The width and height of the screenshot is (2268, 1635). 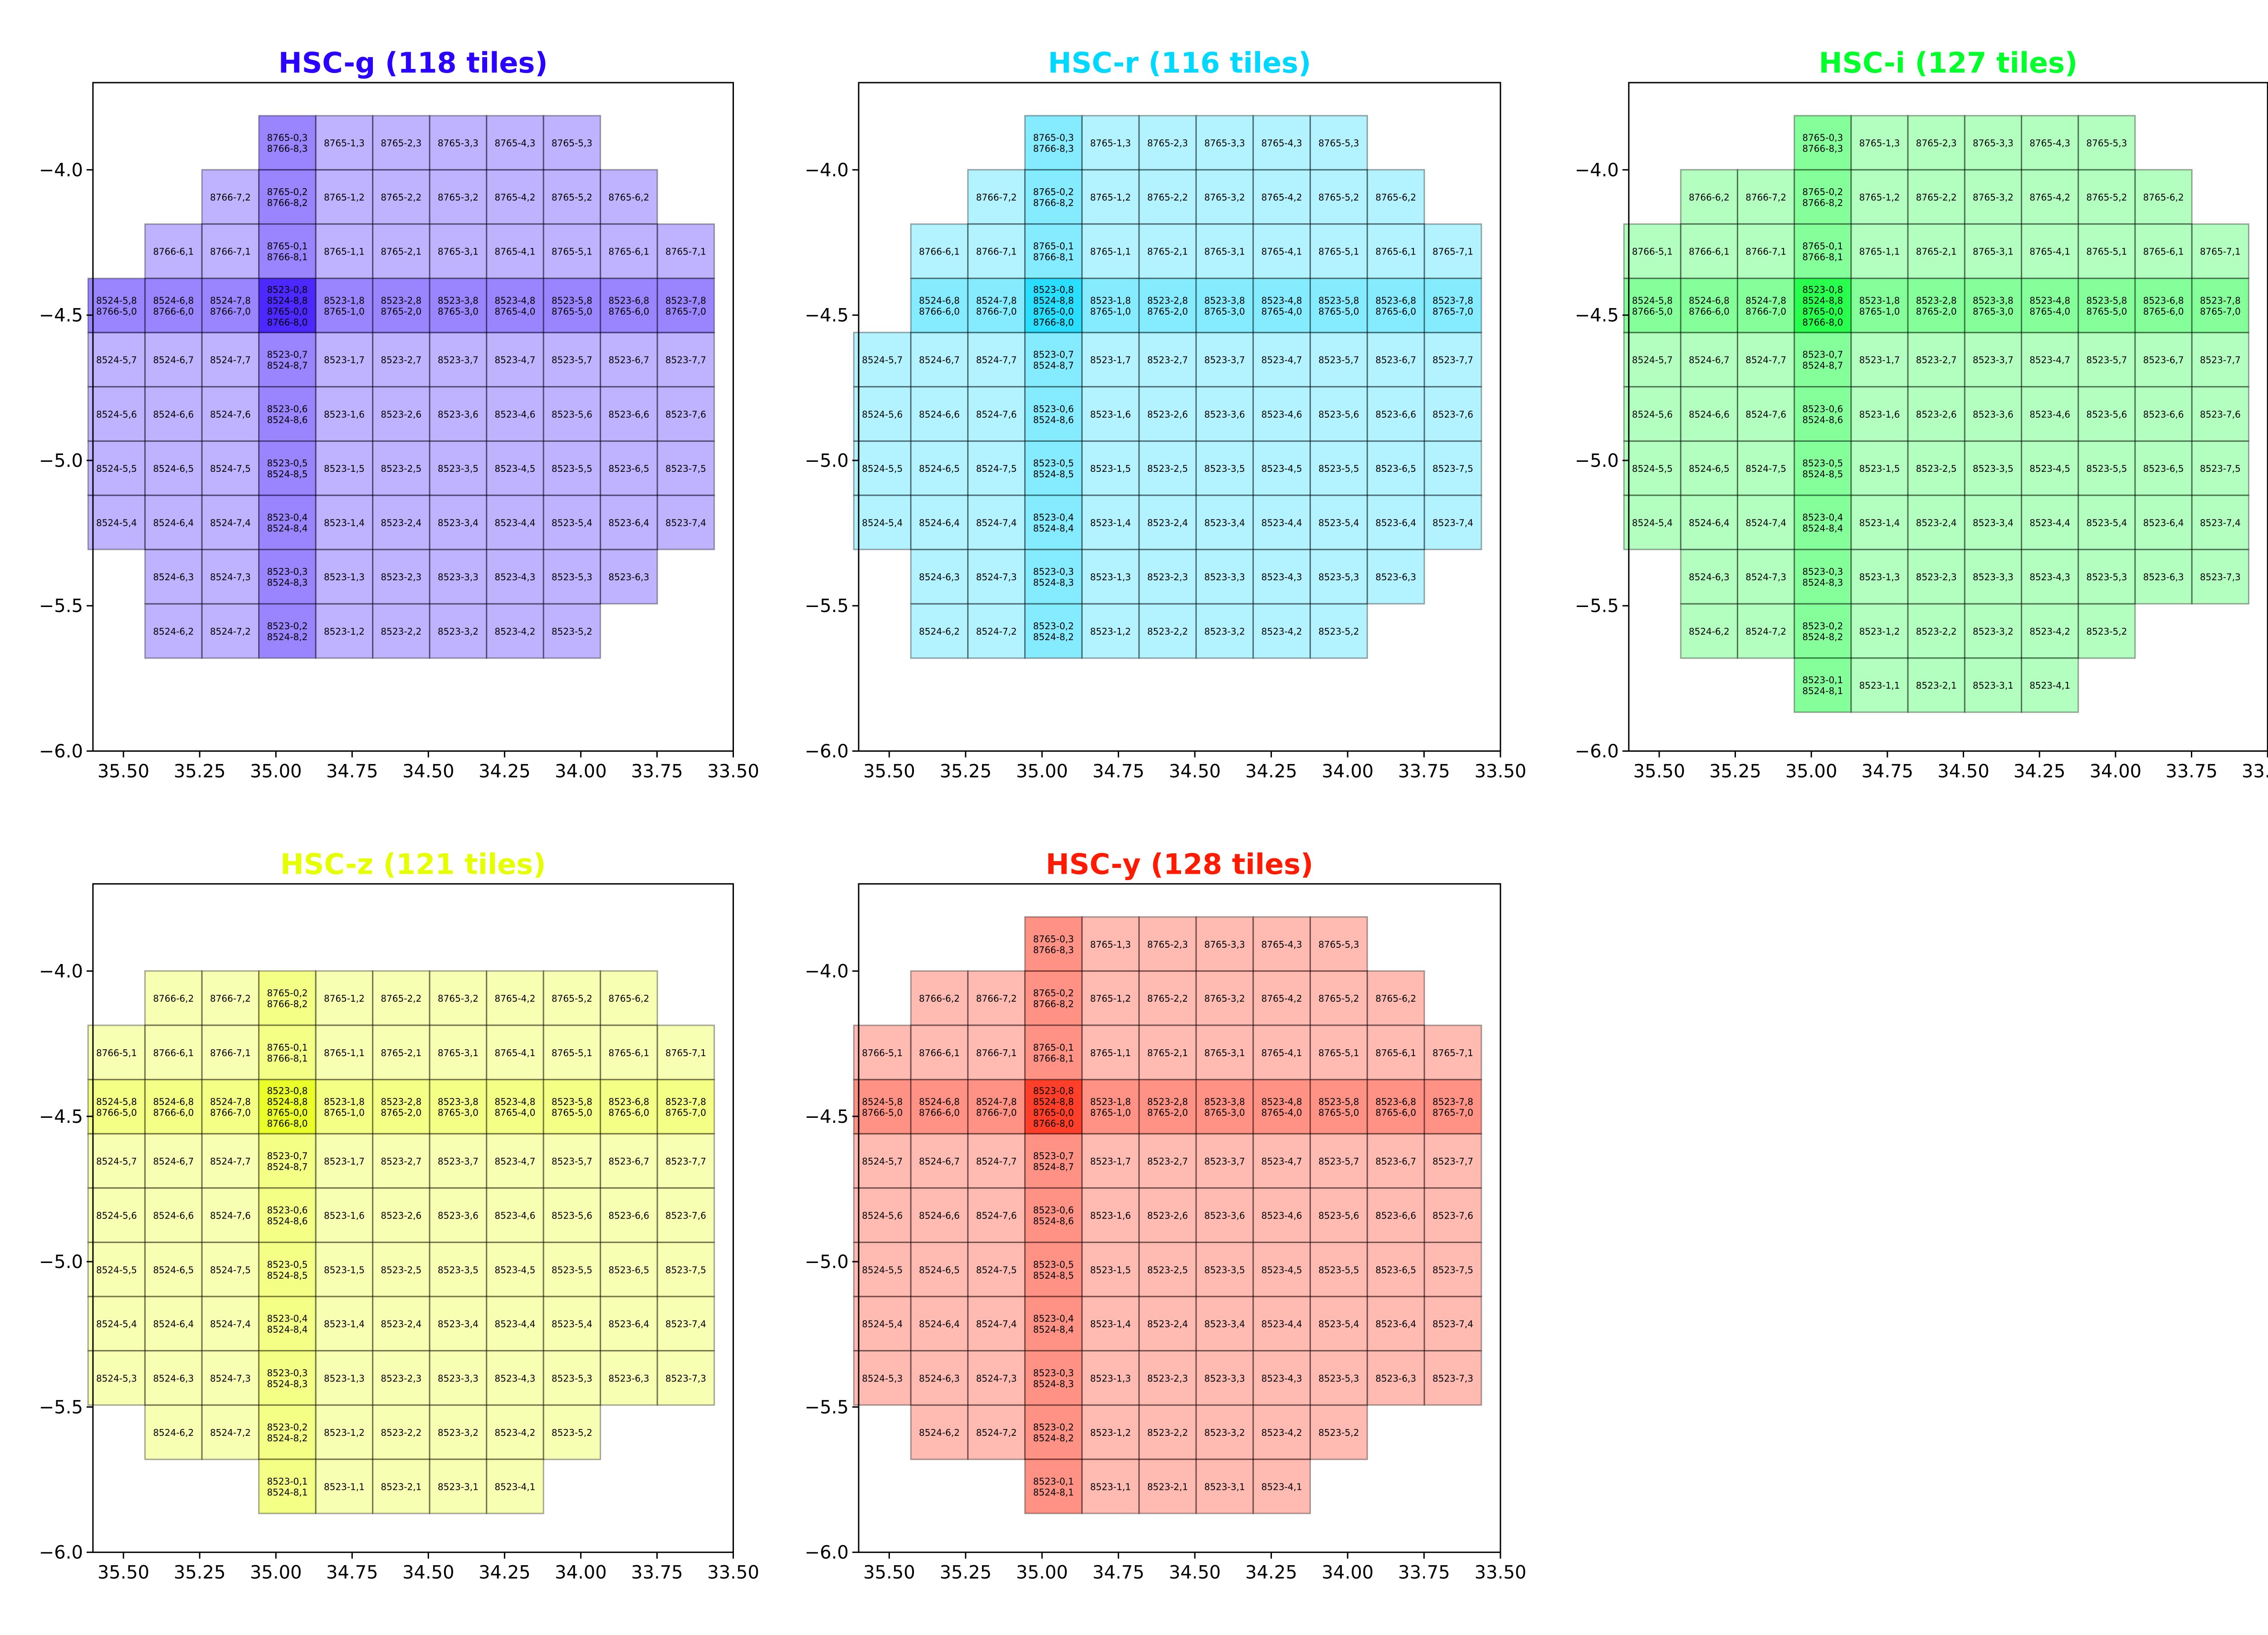 What do you see at coordinates (1653, 301) in the screenshot?
I see `tile-label: 8524-5,8` at bounding box center [1653, 301].